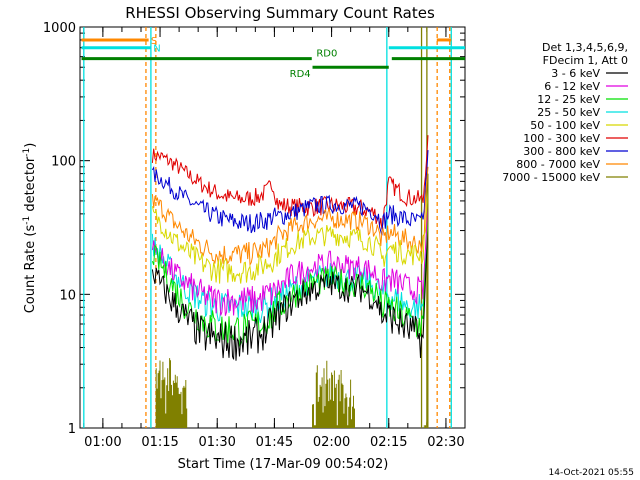 This screenshot has height=480, width=640. Describe the element at coordinates (102, 442) in the screenshot. I see `x-tick-label: 01:00` at that location.